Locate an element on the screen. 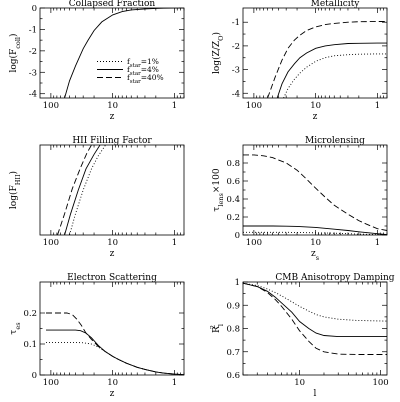 The width and height of the screenshot is (400, 402). y-axis-label: log(Fcoll) is located at coordinates (15, 52).